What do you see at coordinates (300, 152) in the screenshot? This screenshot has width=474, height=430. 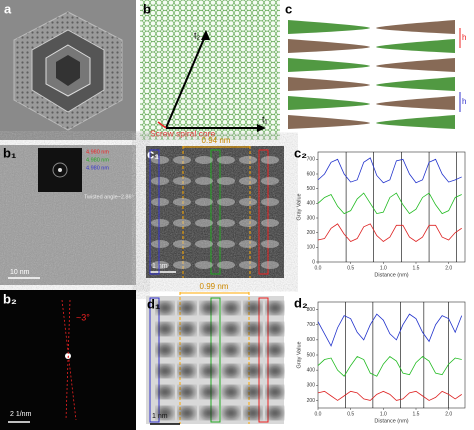 I see `panel-label: c₂` at bounding box center [300, 152].